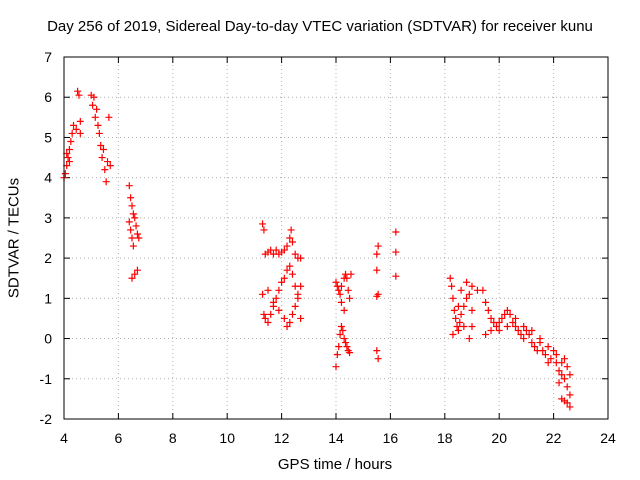 The height and width of the screenshot is (480, 640). Describe the element at coordinates (48, 57) in the screenshot. I see `y-tick-label: 7` at that location.